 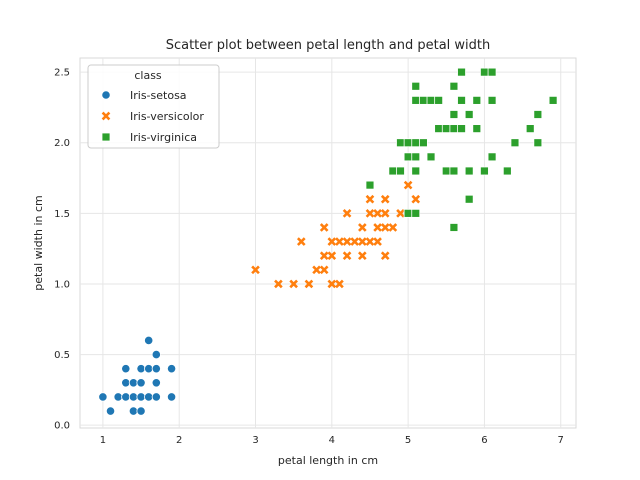 What do you see at coordinates (62, 143) in the screenshot?
I see `y-tick-label: 2.0` at bounding box center [62, 143].